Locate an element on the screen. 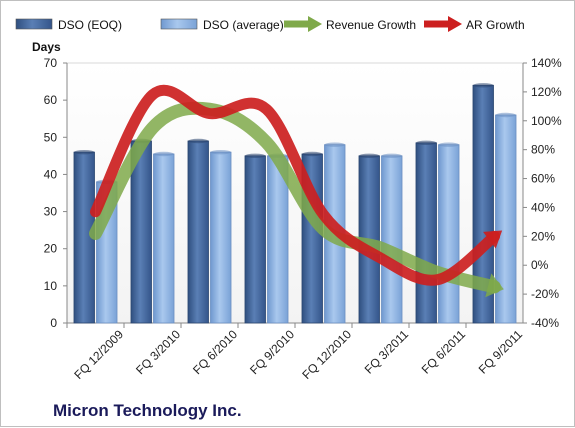 The image size is (575, 428). legend-label: DSO (average) is located at coordinates (243, 25).